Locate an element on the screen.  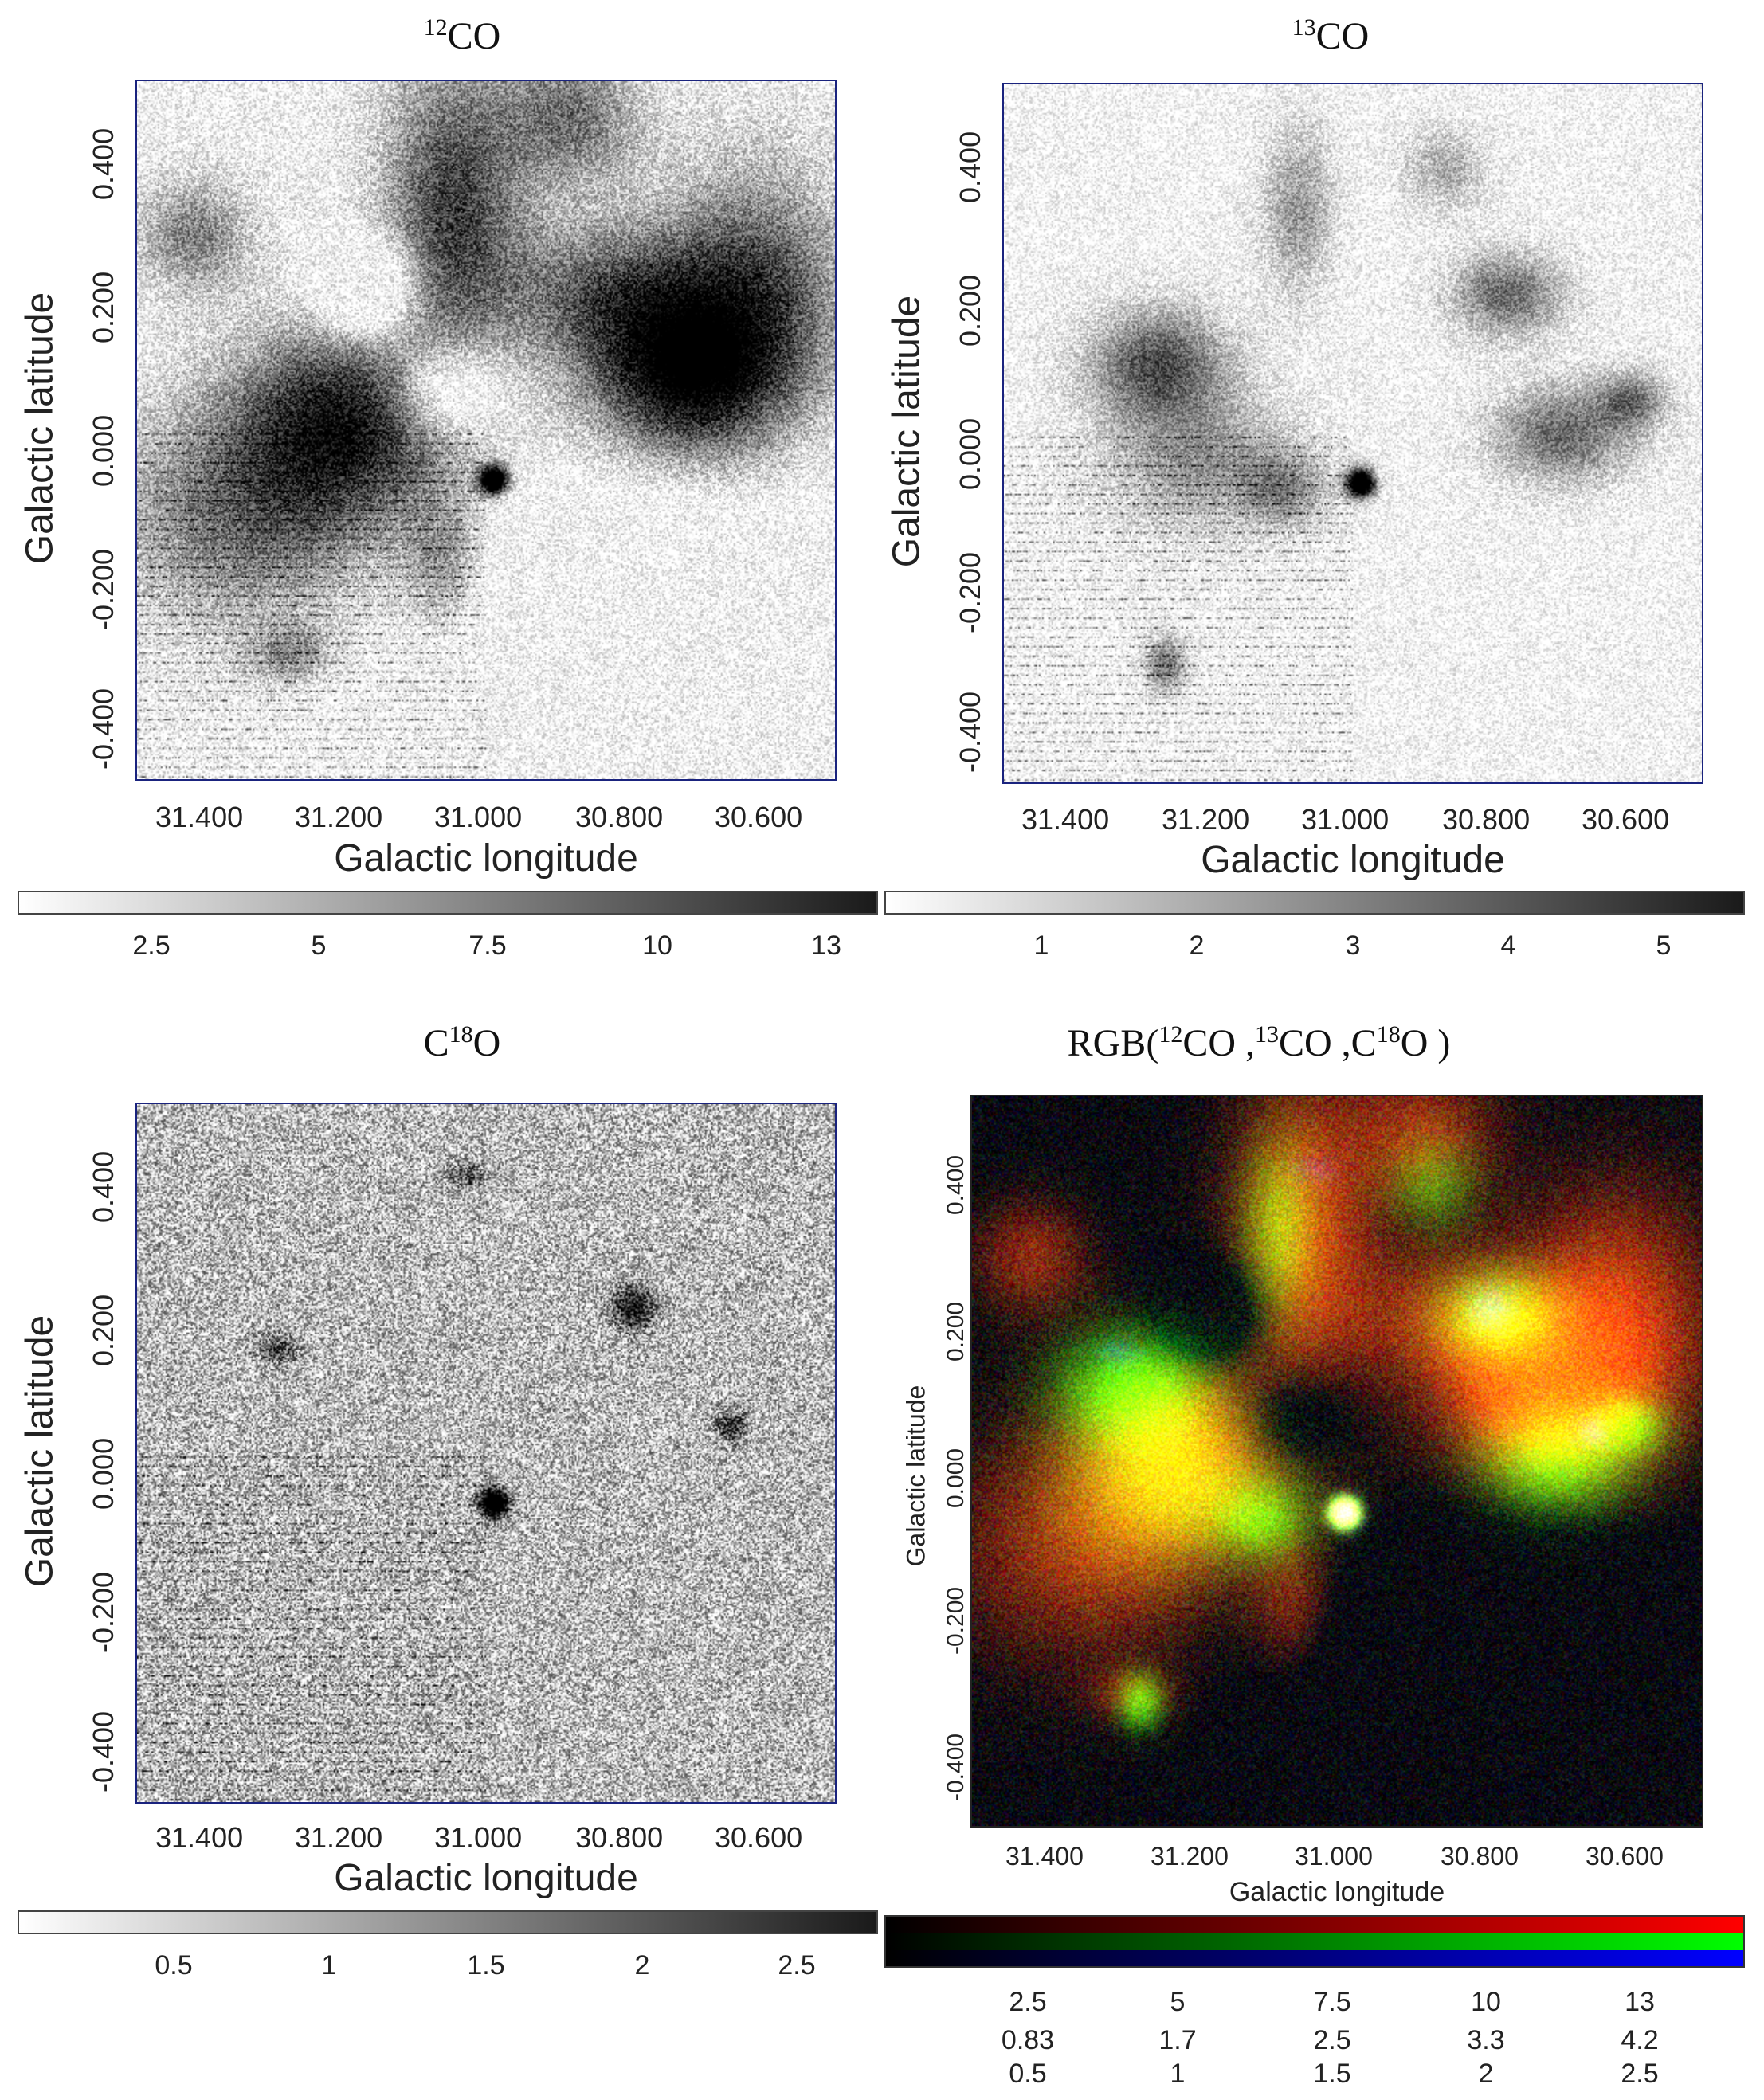
panel-title: 12CO is located at coordinates (462, 36).